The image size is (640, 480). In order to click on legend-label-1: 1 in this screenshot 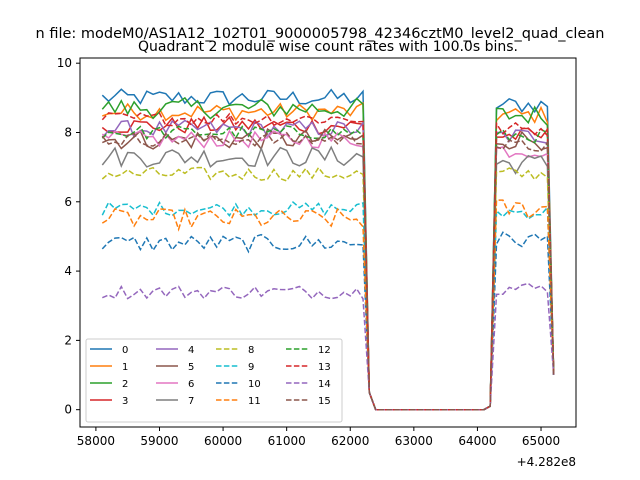, I will do `click(125, 367)`.